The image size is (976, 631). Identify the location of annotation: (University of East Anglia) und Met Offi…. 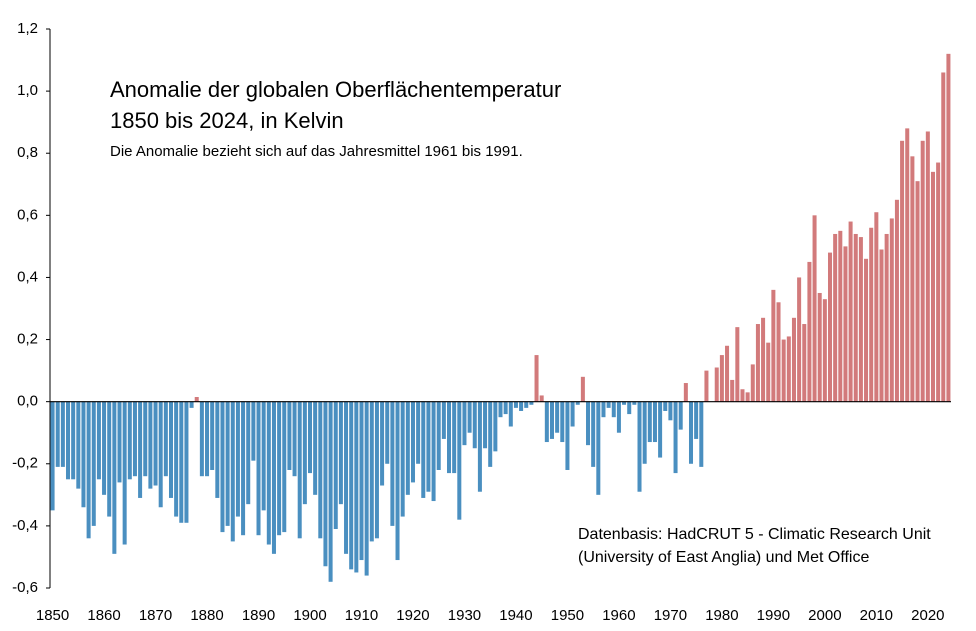
(723, 557).